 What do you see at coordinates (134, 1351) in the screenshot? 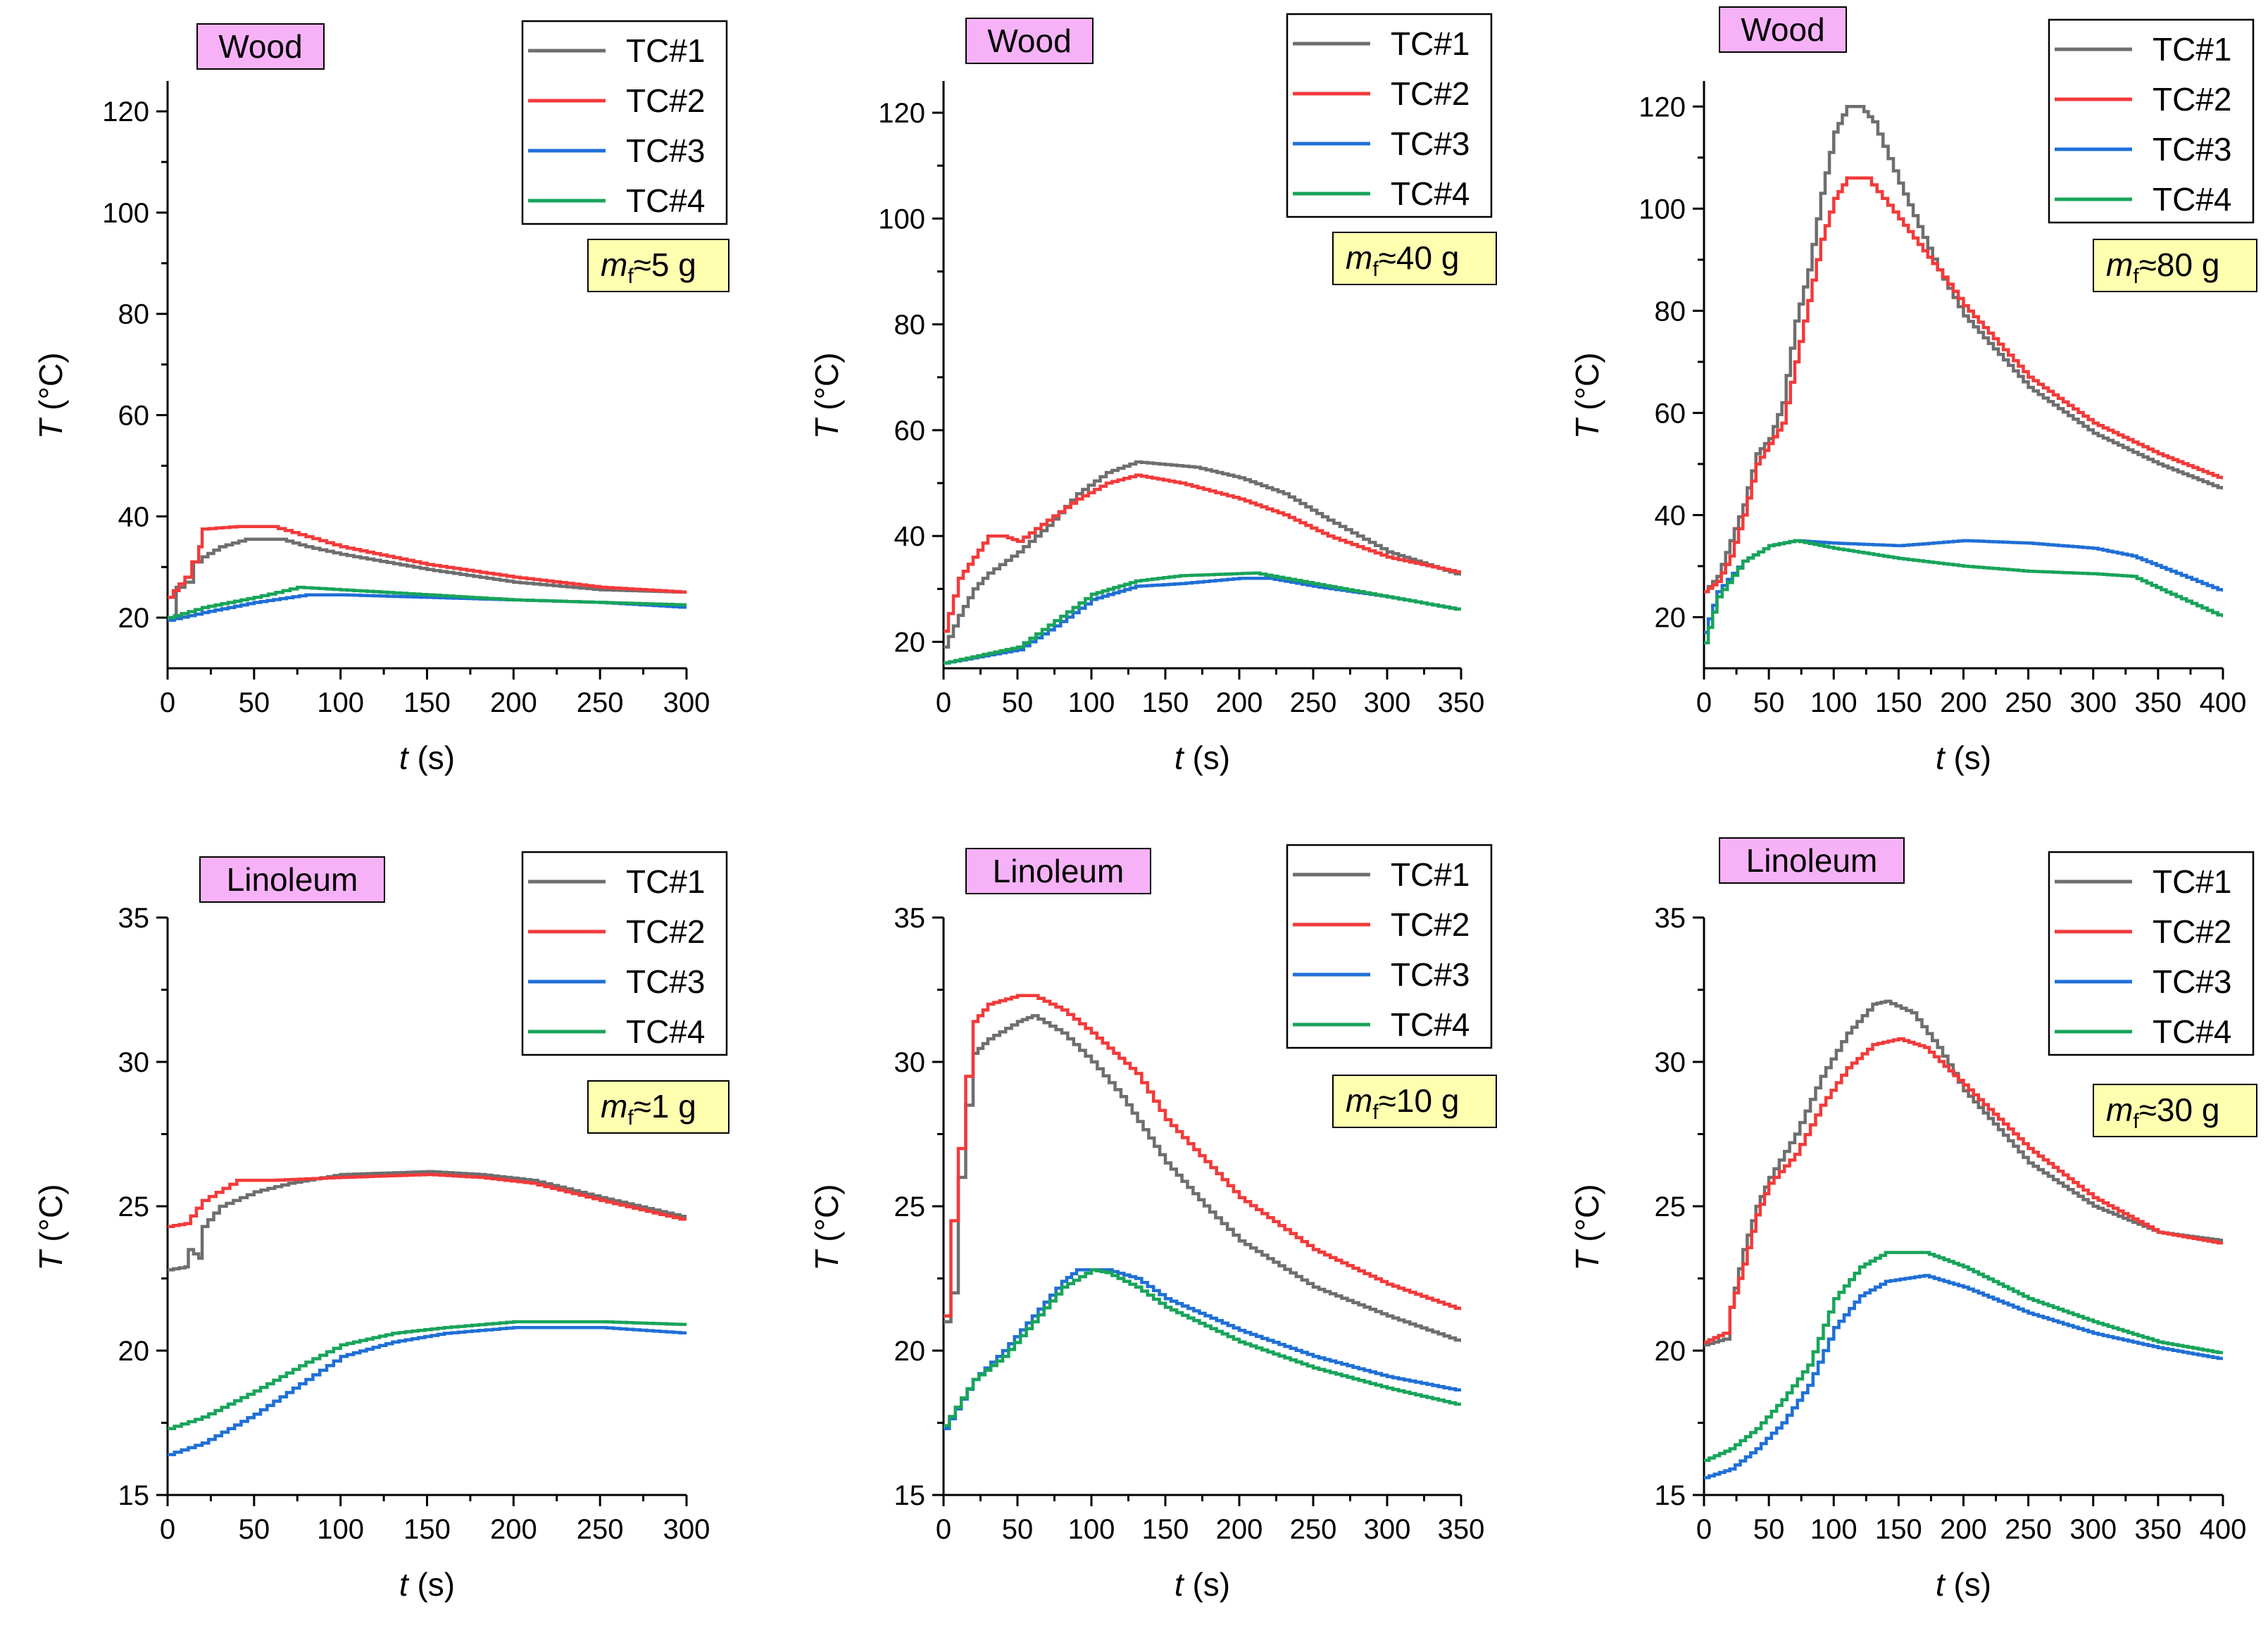
I see `y-tick-label: 20` at bounding box center [134, 1351].